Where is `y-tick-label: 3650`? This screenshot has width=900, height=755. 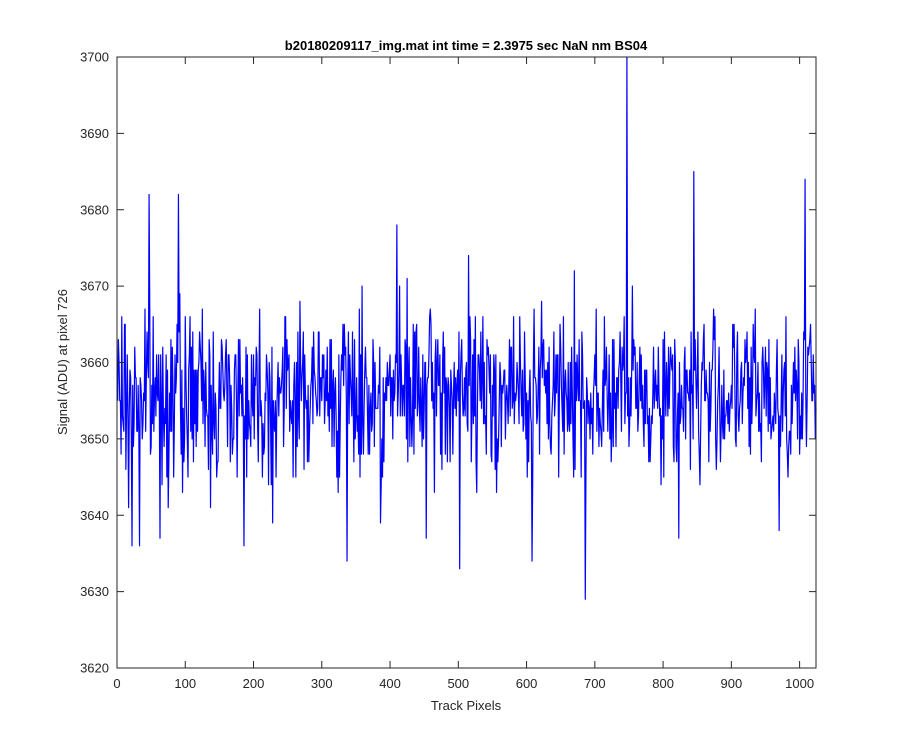
y-tick-label: 3650 is located at coordinates (94, 438).